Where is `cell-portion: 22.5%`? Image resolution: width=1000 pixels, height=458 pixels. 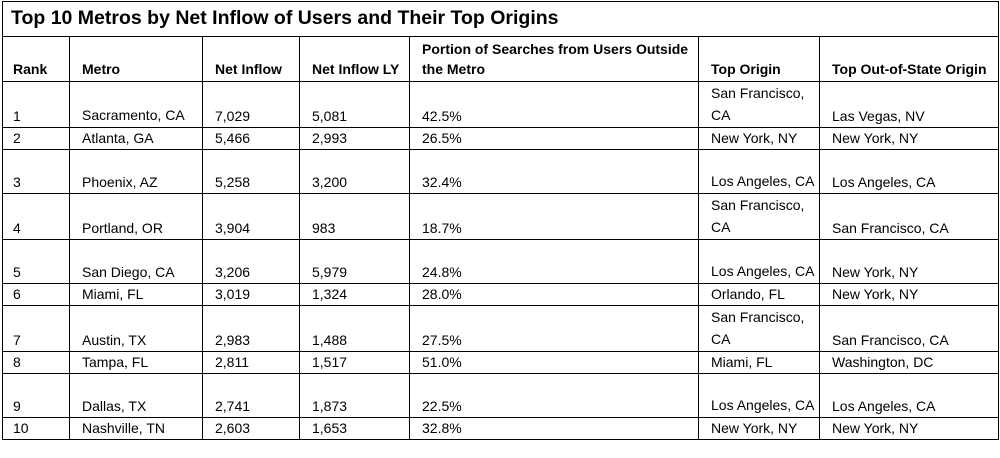 cell-portion: 22.5% is located at coordinates (554, 395).